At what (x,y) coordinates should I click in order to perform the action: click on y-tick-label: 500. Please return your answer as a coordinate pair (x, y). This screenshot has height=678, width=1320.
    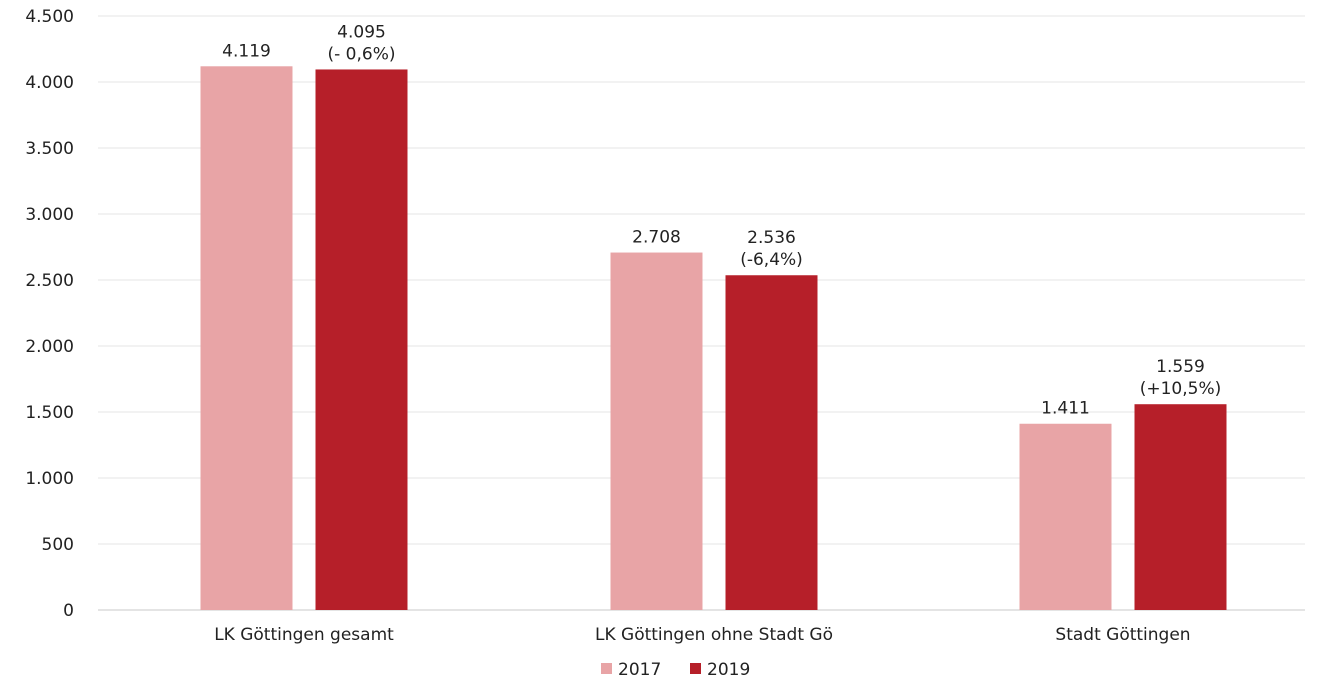
    Looking at the image, I should click on (58, 545).